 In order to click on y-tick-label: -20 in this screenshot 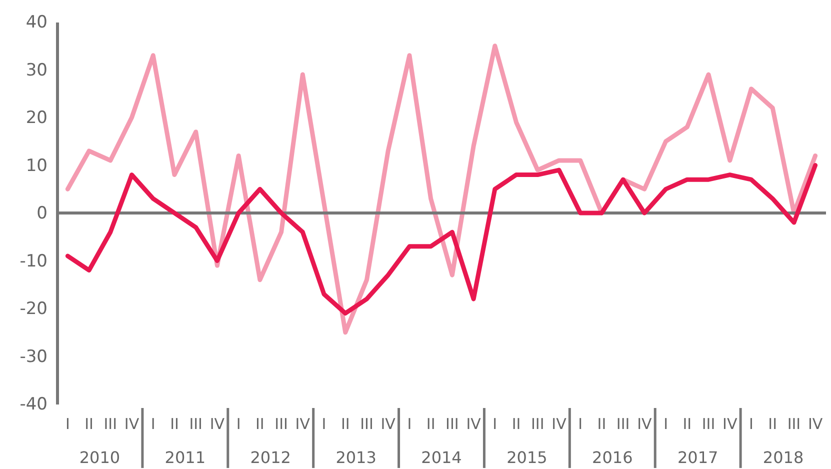, I will do `click(34, 309)`.